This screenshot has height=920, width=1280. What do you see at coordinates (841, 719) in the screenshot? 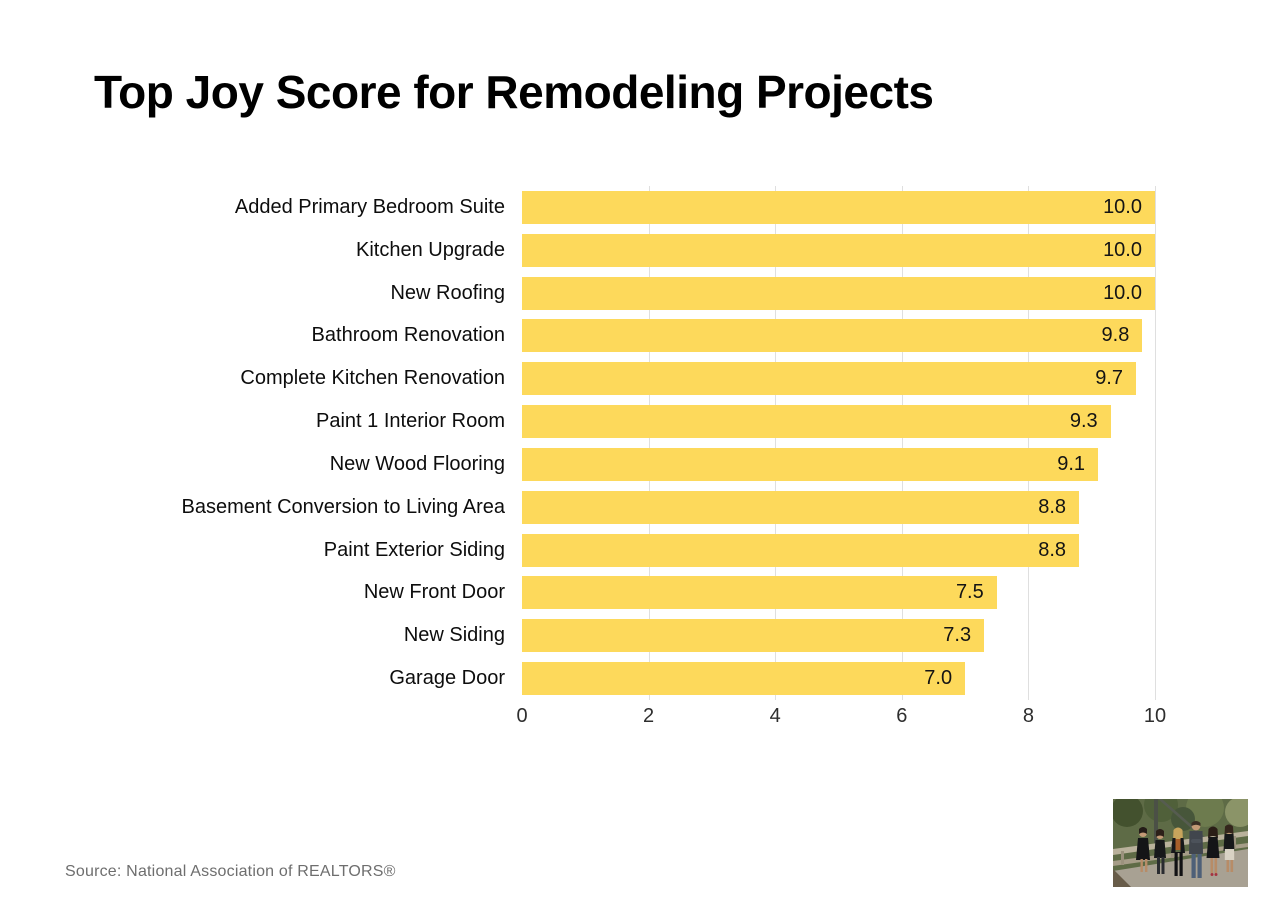
I see `x-axis: 0 2 4 6 8 10` at bounding box center [841, 719].